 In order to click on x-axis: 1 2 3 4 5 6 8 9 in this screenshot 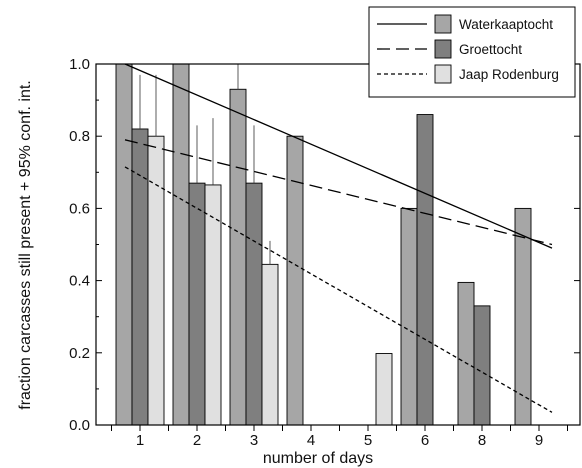, I will do `click(339, 437)`.